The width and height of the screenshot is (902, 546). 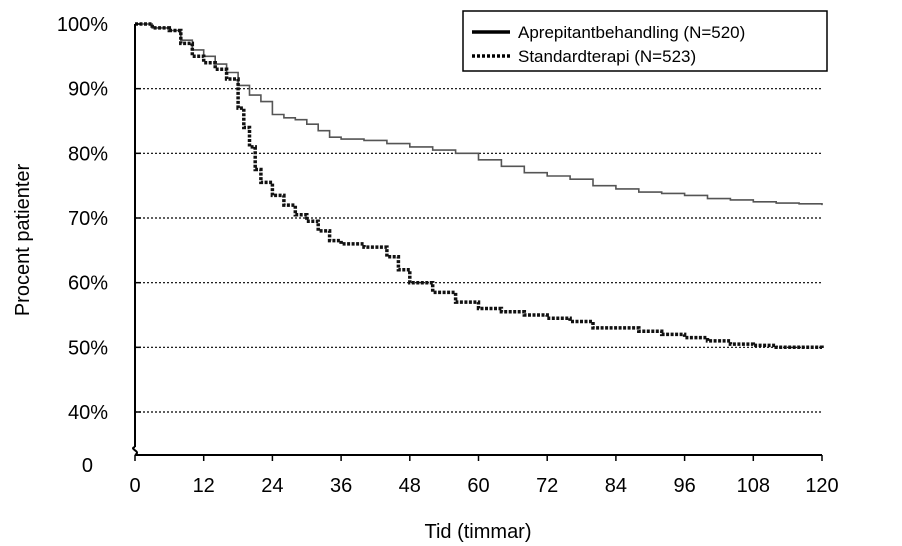 What do you see at coordinates (88, 90) in the screenshot?
I see `y-tick-label: 90%` at bounding box center [88, 90].